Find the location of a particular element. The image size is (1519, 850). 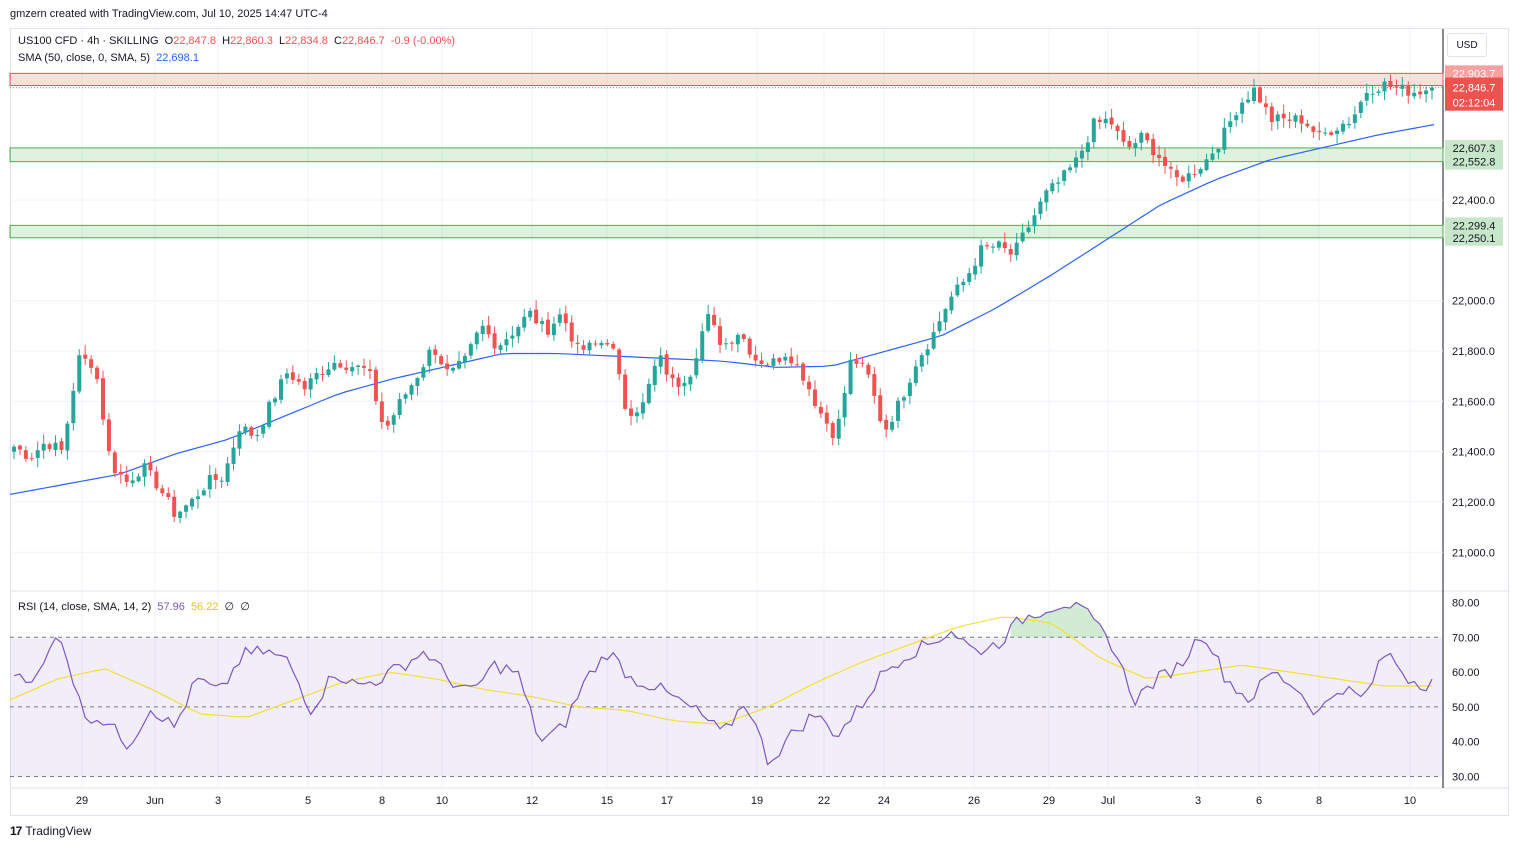

rsi-extra-1: ∅ is located at coordinates (229, 607).